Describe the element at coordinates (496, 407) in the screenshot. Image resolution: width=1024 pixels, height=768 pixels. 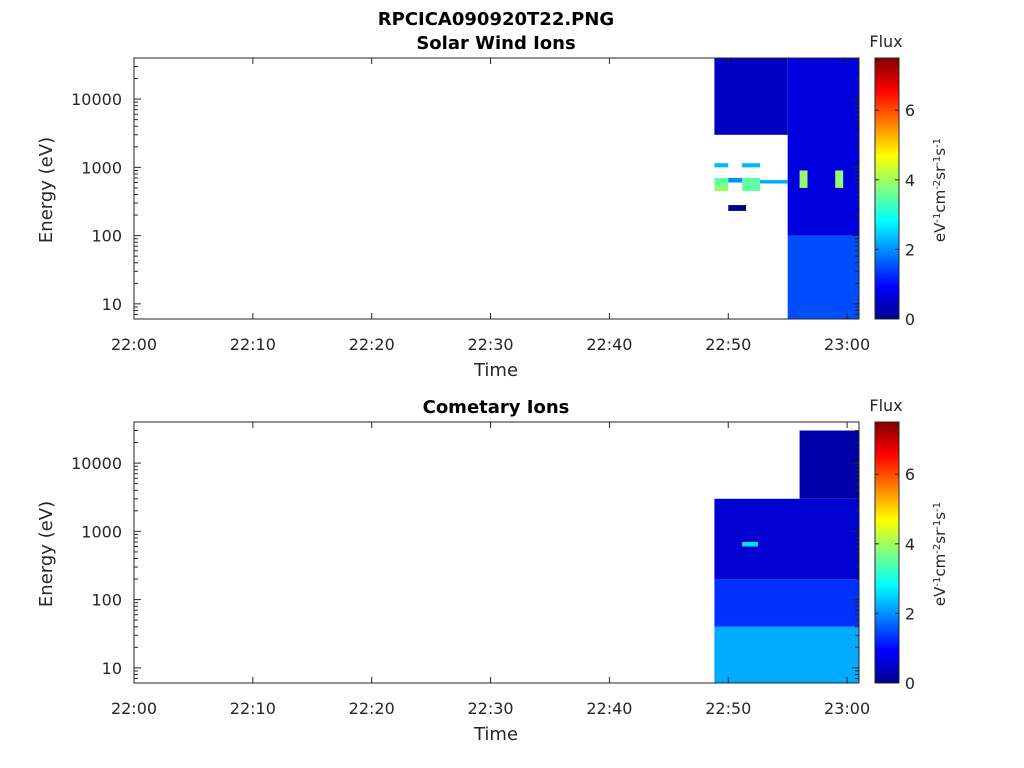
I see `panel-title: Cometary Ions` at that location.